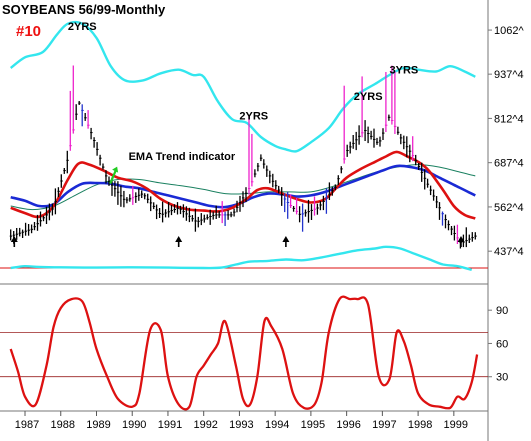  Describe the element at coordinates (509, 75) in the screenshot. I see `price-y-label: 937^4` at that location.